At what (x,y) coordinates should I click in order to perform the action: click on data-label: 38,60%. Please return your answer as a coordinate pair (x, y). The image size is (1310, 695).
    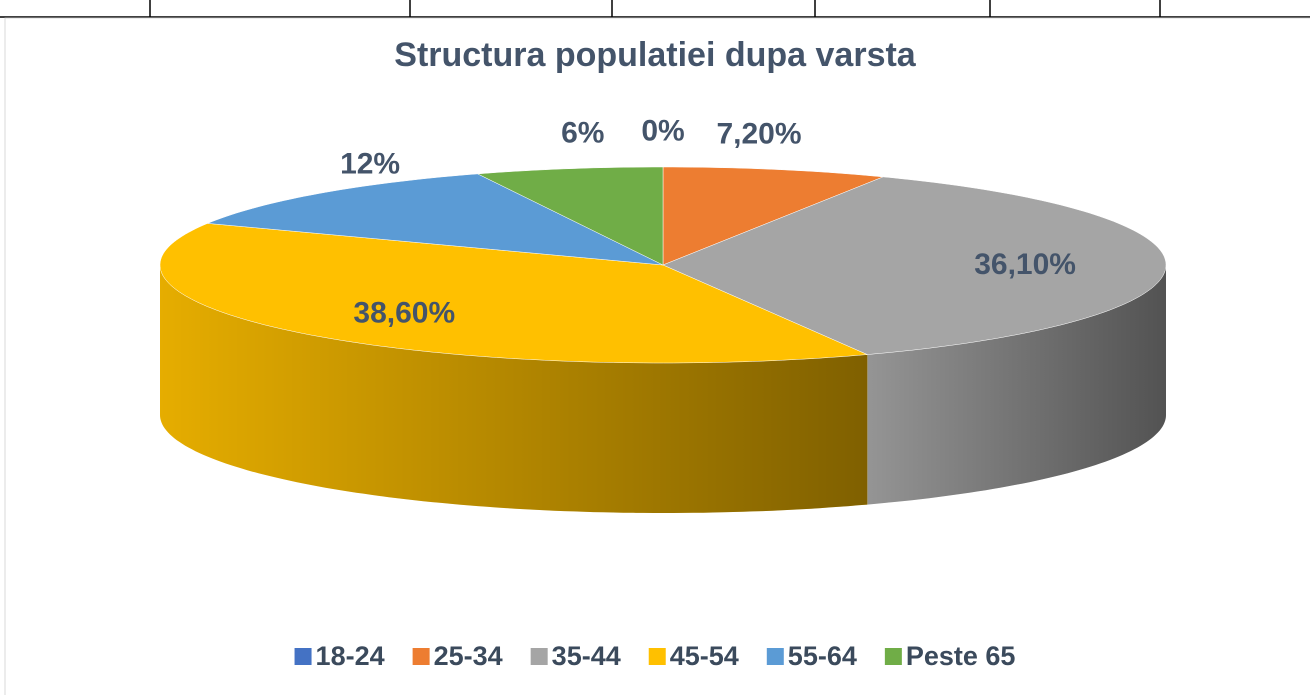
    Looking at the image, I should click on (404, 312).